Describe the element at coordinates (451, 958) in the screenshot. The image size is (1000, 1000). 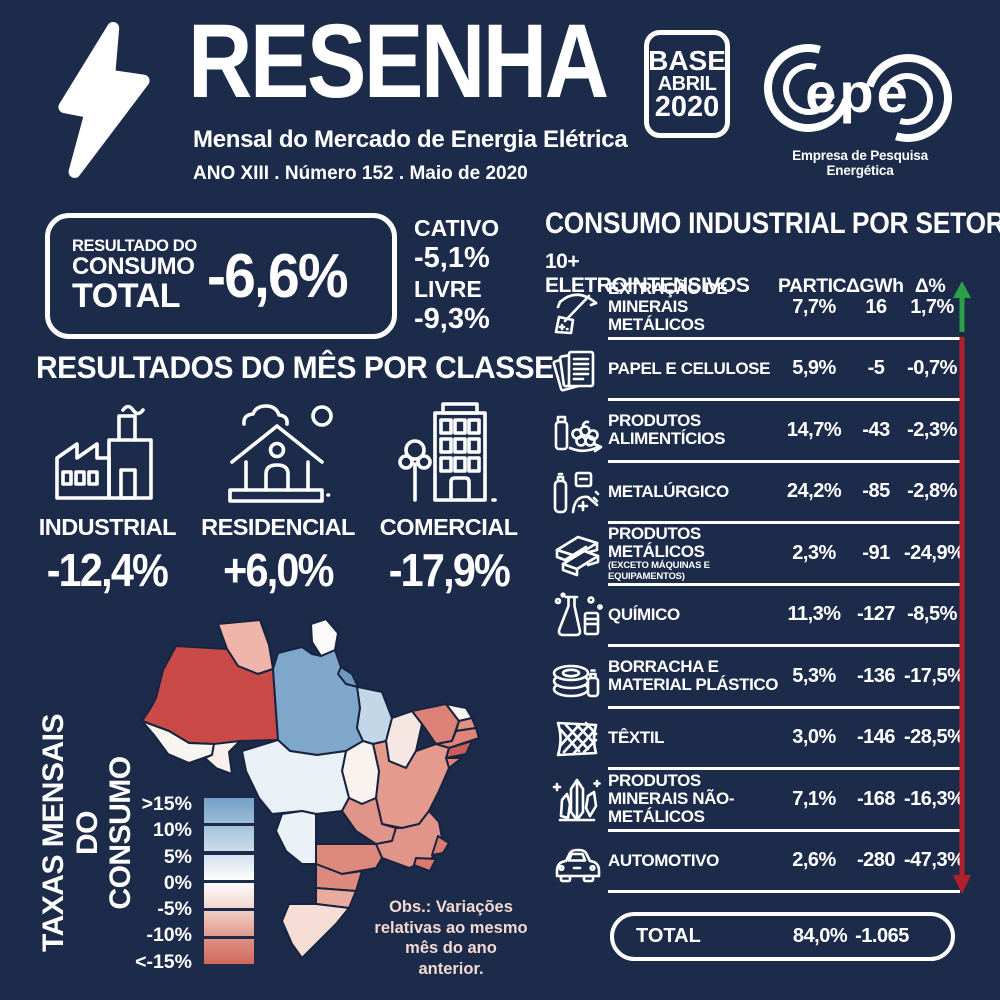
I see `map-note-line3: mês do ano anterior.` at that location.